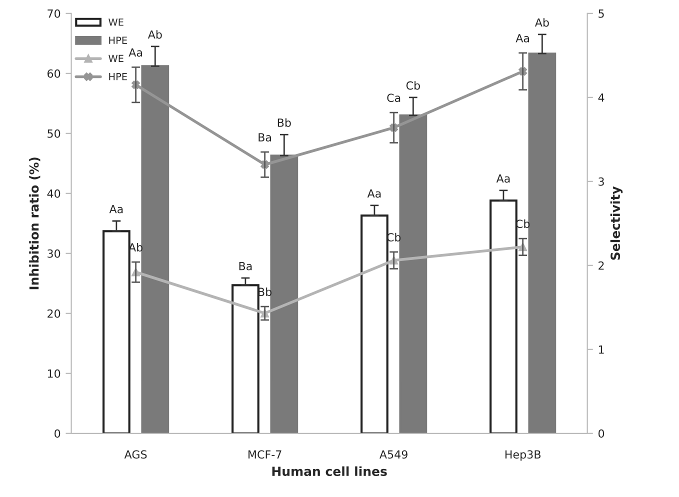  What do you see at coordinates (601, 181) in the screenshot?
I see `y2-tick-label: 3` at bounding box center [601, 181].